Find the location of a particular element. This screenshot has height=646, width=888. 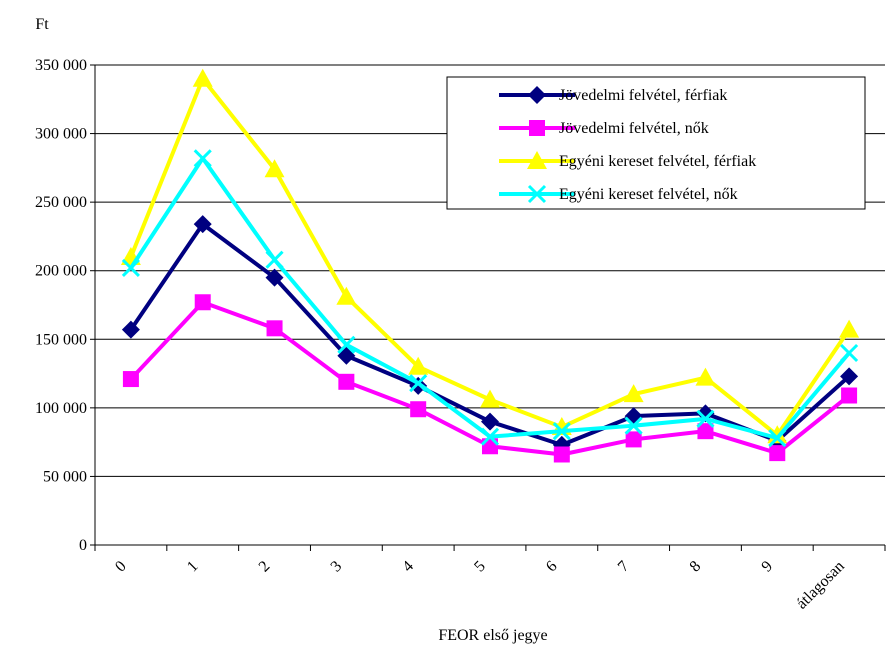

x-tick-label: 3 is located at coordinates (337, 567).